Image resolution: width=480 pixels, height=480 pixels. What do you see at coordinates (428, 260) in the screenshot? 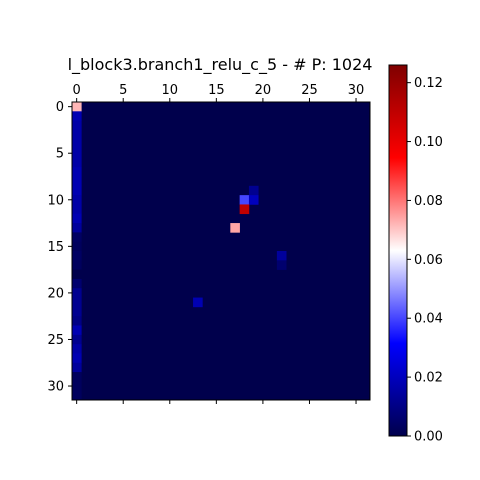
I see `colorbar-tick-label: 0.06` at bounding box center [428, 260].